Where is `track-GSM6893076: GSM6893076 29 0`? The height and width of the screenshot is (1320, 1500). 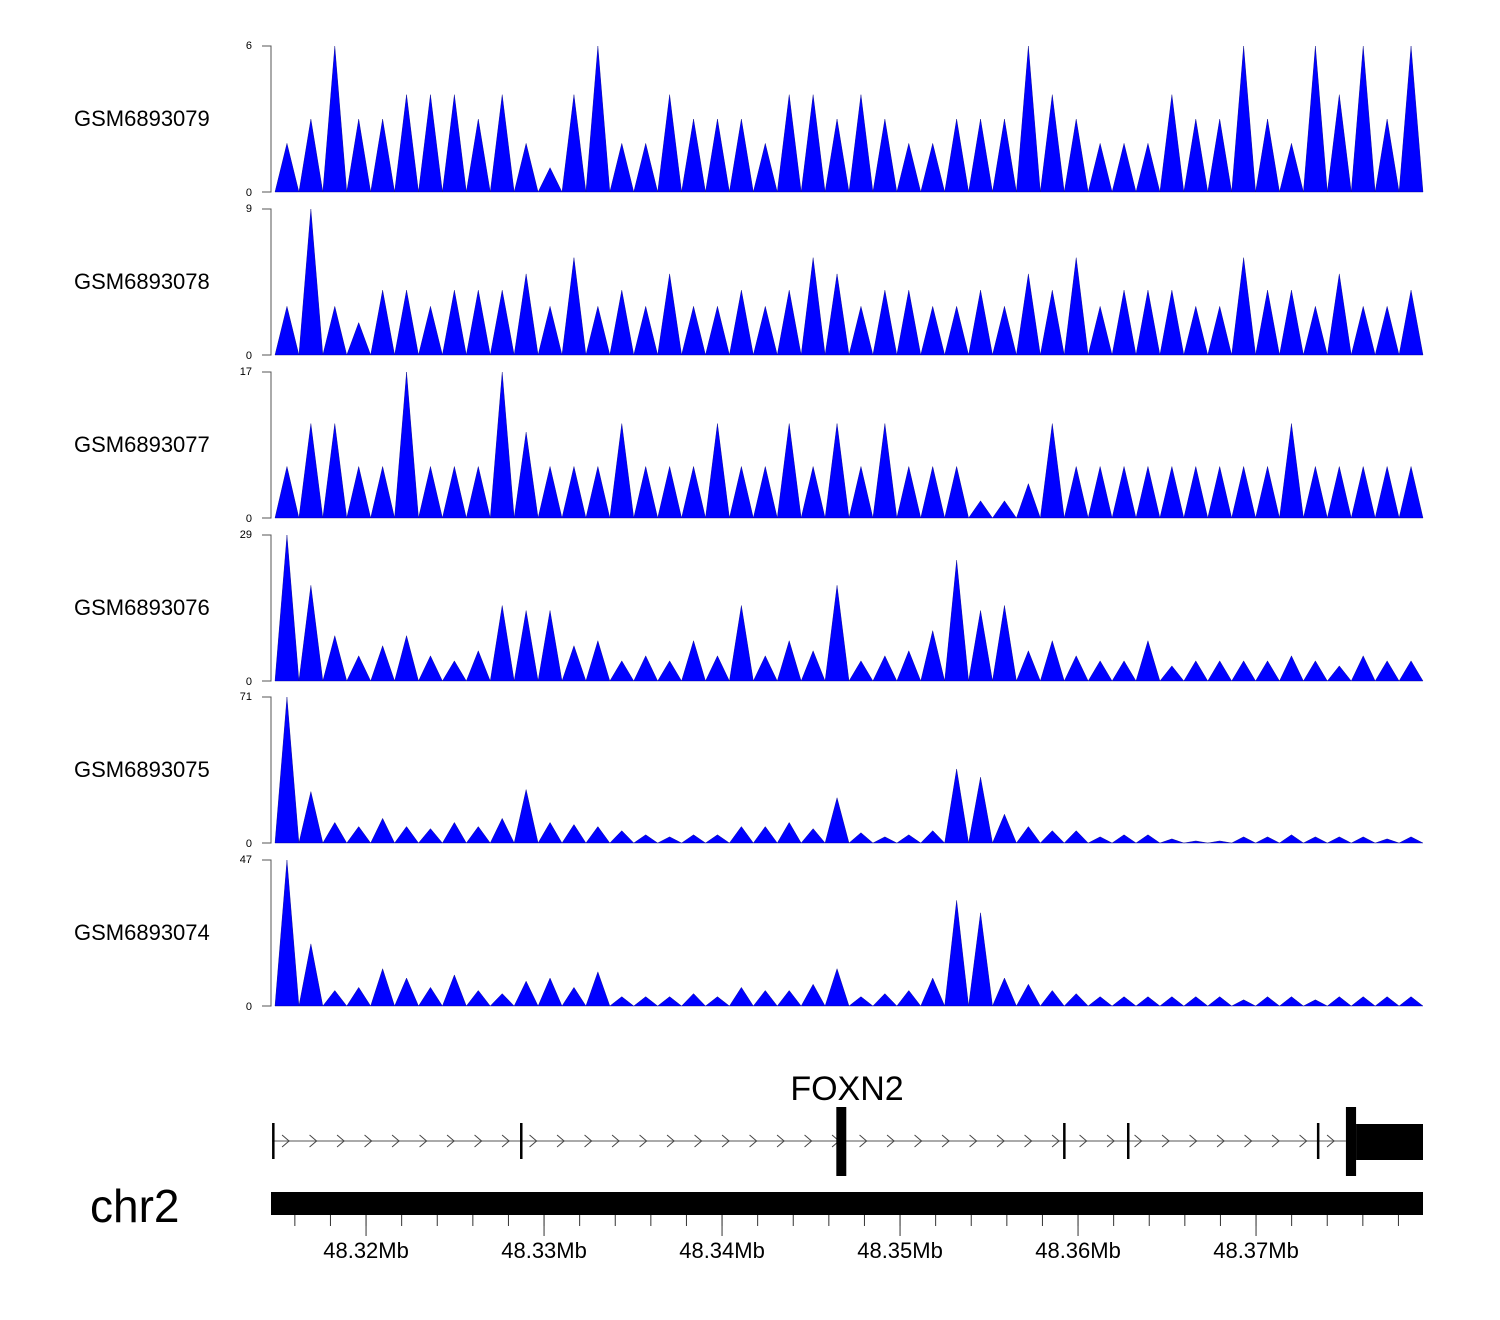
track-GSM6893076: GSM6893076 29 0 is located at coordinates (749, 608).